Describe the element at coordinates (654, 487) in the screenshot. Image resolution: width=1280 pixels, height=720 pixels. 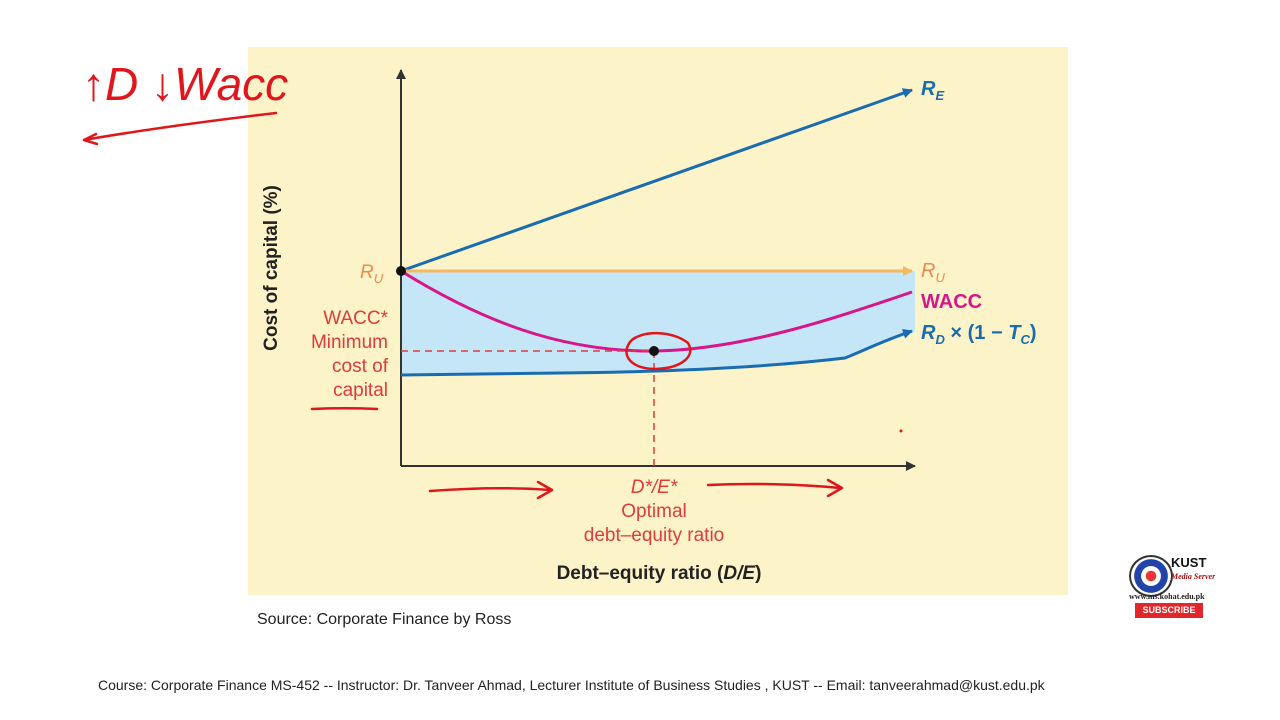
I see `optimal-line1: D*/E*` at that location.